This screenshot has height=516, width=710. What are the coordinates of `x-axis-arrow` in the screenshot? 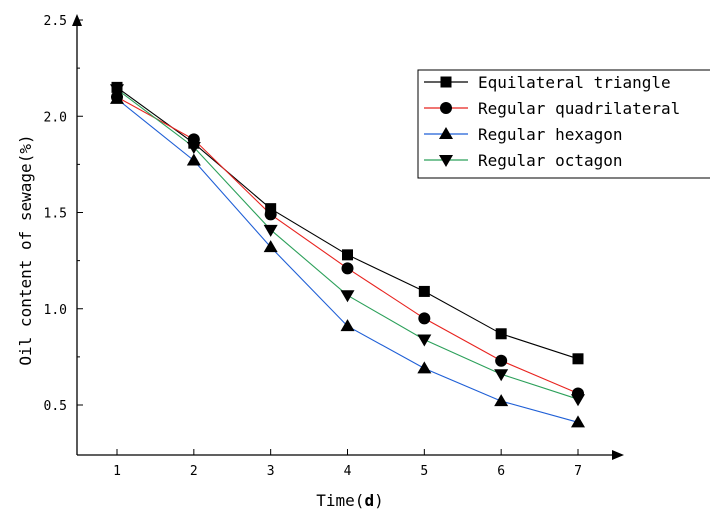 It's located at (618, 455).